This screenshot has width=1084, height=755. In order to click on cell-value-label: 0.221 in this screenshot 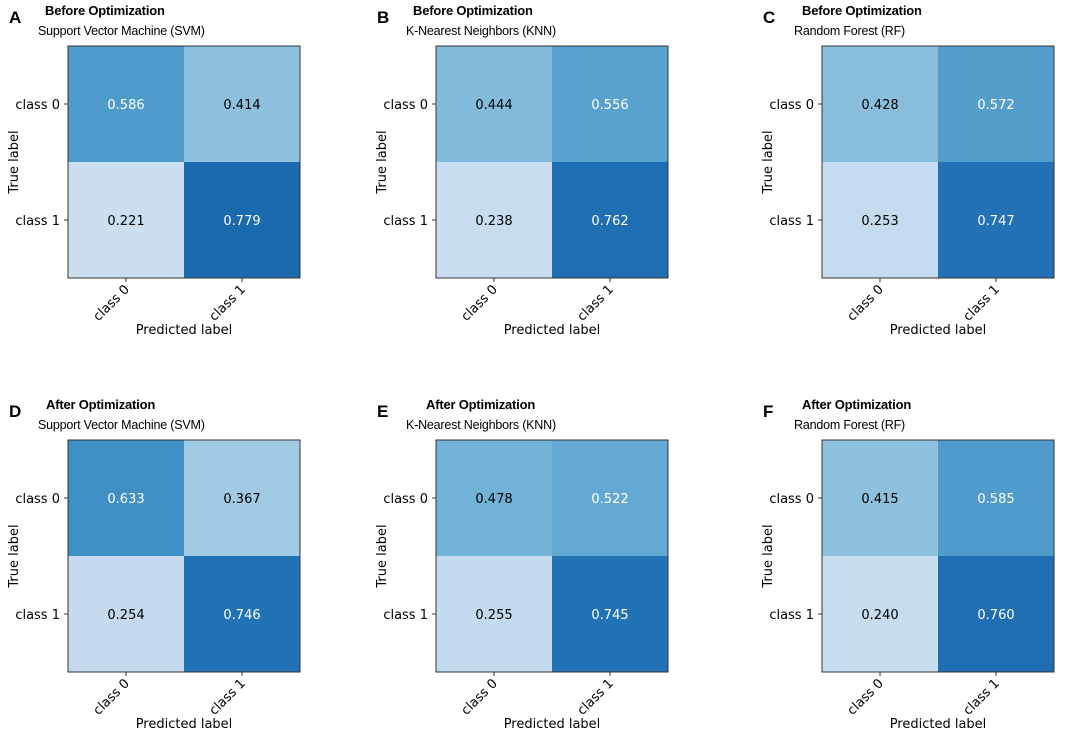, I will do `click(125, 221)`.